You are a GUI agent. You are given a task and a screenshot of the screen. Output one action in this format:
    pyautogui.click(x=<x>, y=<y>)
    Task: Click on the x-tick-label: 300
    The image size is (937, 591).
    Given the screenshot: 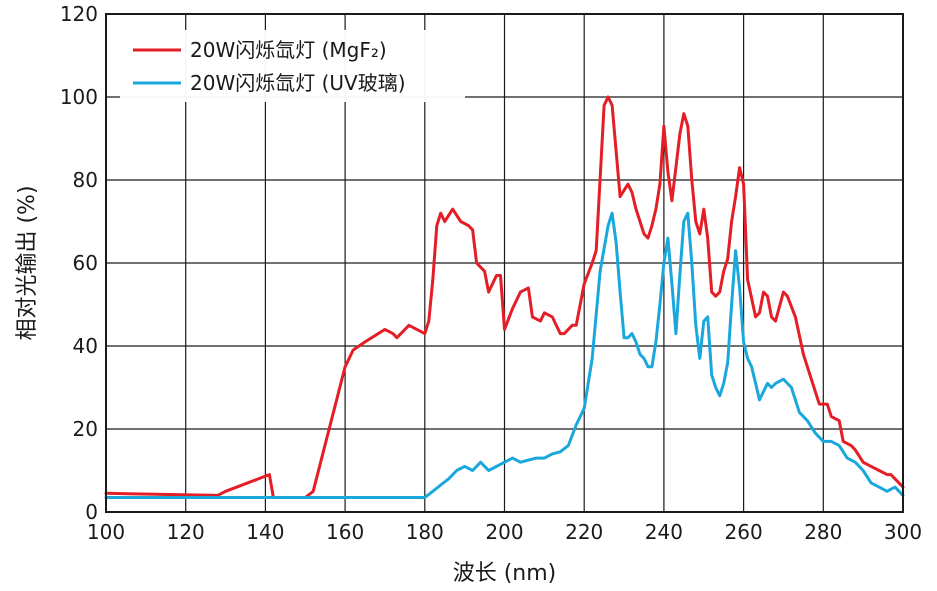 What is the action you would take?
    pyautogui.click(x=903, y=532)
    